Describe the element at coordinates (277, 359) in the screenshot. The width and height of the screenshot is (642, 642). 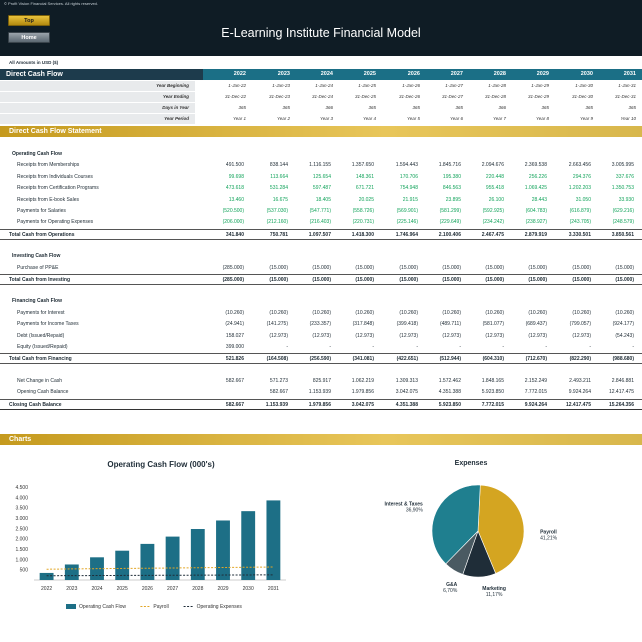
I see `table-cell: (164.508)` at that location.